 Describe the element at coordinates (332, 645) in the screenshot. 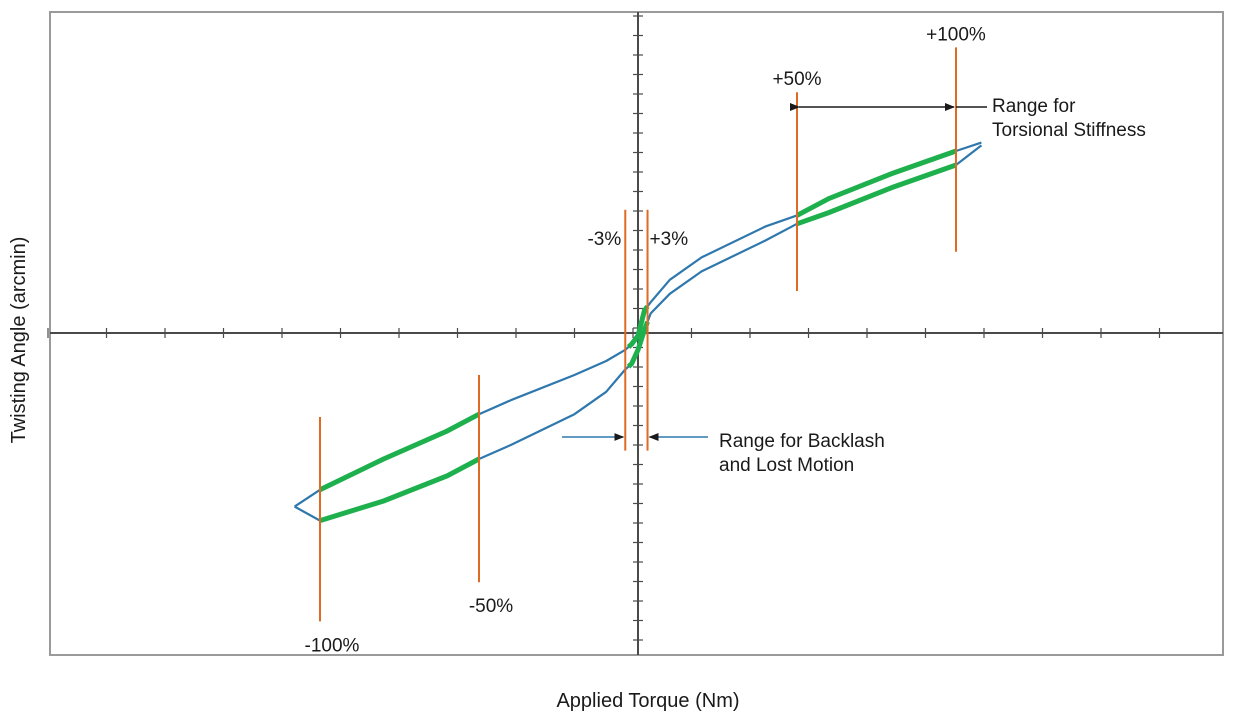

I see `marker-label: -100%` at that location.